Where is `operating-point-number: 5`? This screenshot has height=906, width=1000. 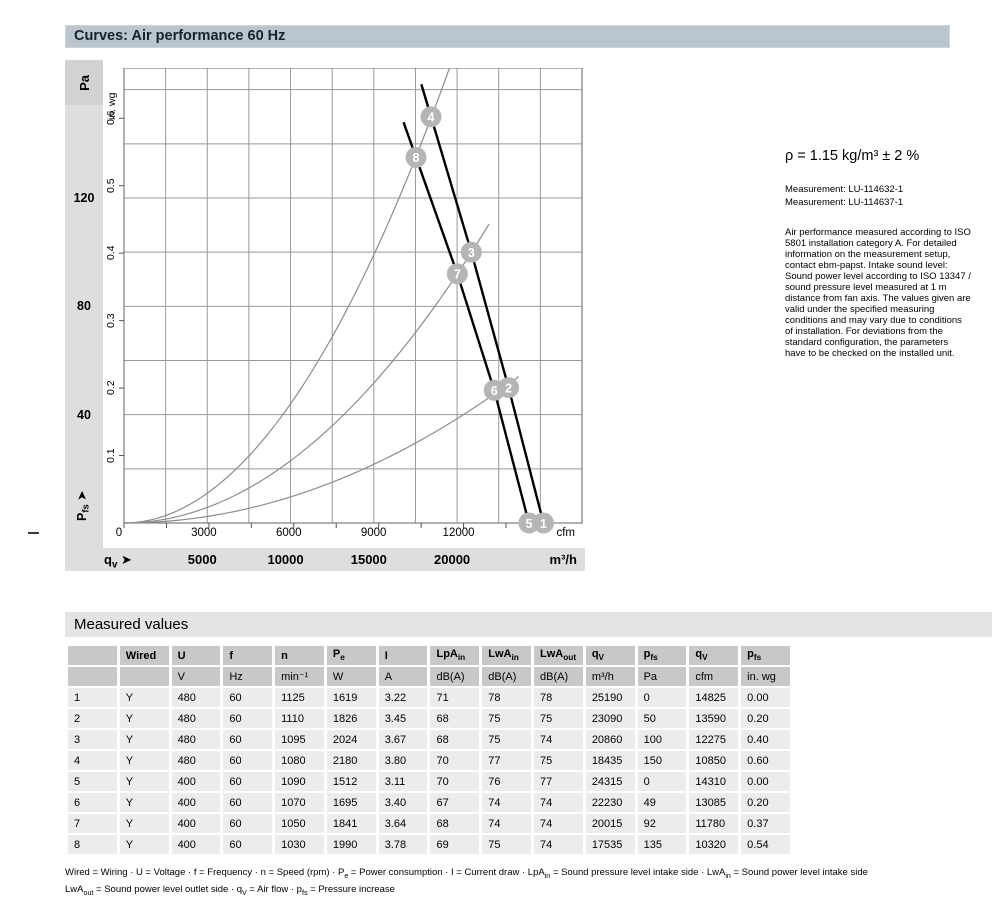
operating-point-number: 5 is located at coordinates (528, 524).